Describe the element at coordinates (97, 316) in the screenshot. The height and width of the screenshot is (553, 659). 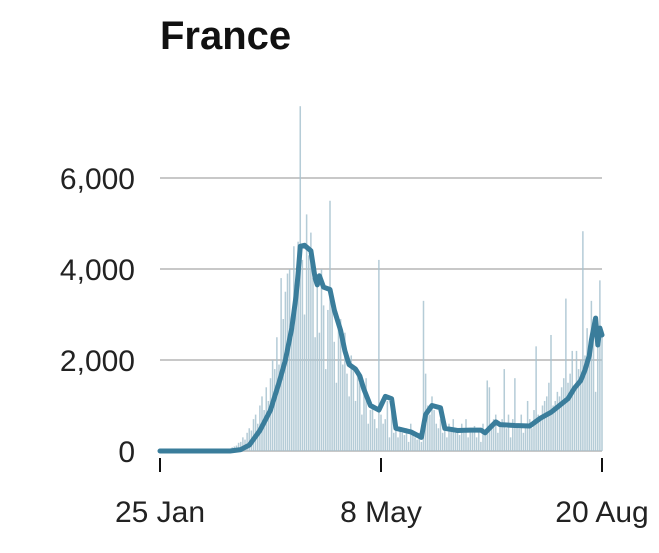
I see `y-axis: 0 2,000 4,000 6,000` at that location.